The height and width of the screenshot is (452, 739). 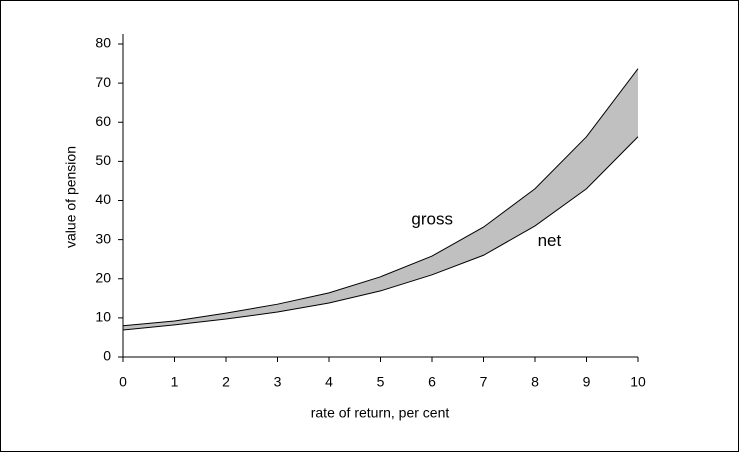 I want to click on x-tick-label: 6, so click(x=432, y=382).